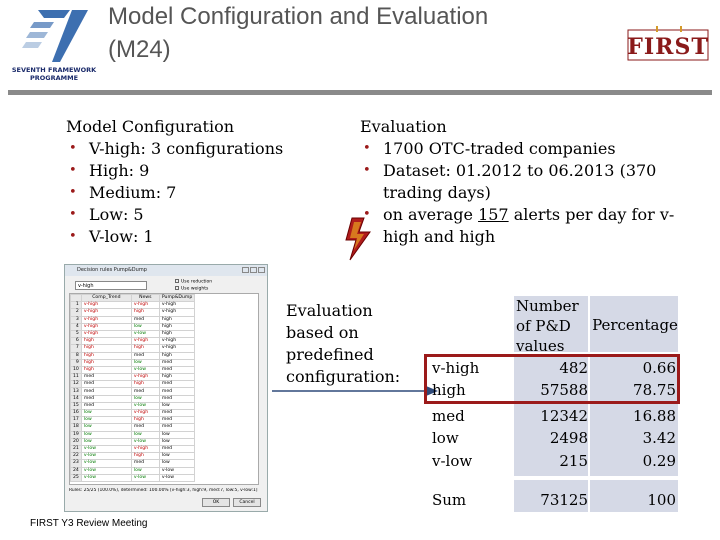 This screenshot has height=540, width=720. What do you see at coordinates (245, 270) in the screenshot?
I see `minimize-icon` at bounding box center [245, 270].